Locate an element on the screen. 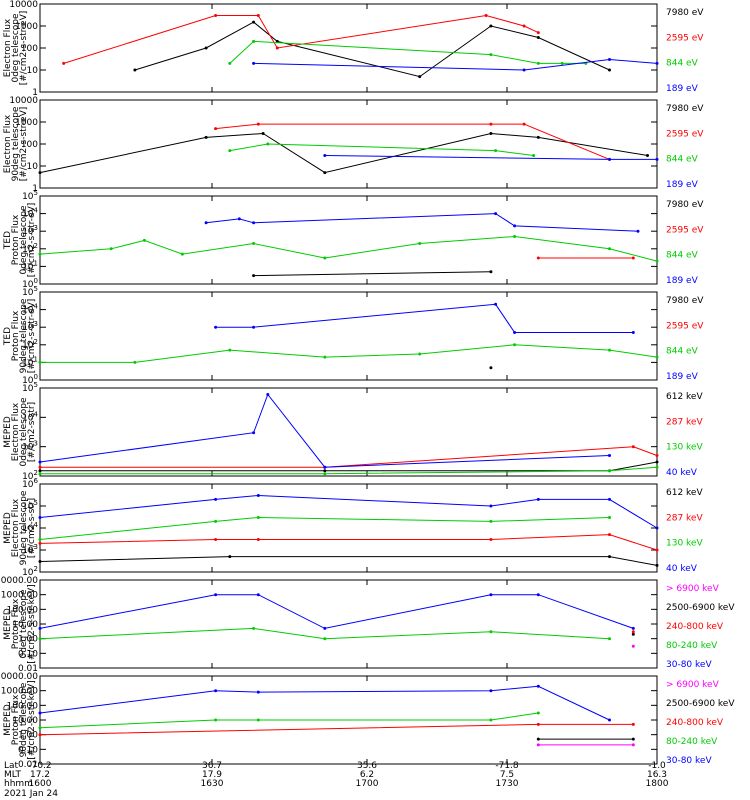 Image resolution: width=750 pixels, height=800 pixels. x-tick-lat: 36.7 is located at coordinates (212, 766).